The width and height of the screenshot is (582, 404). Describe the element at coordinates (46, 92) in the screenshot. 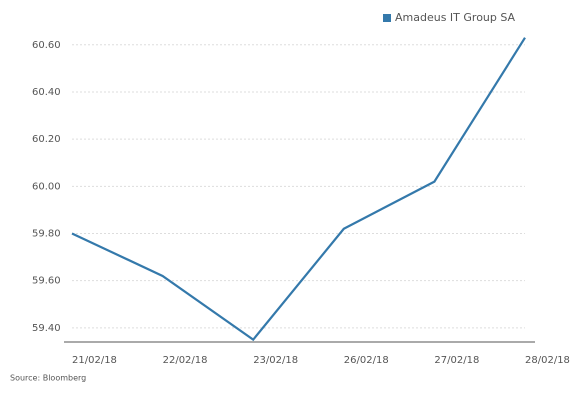

I see `y-tick-label: 60.40` at that location.